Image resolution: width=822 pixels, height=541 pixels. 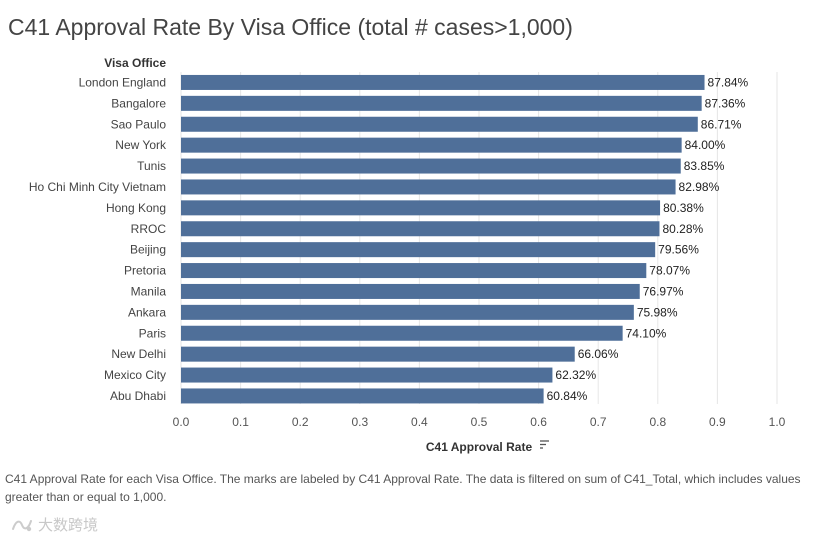 I want to click on category-label: Bangalore, so click(x=138, y=103).